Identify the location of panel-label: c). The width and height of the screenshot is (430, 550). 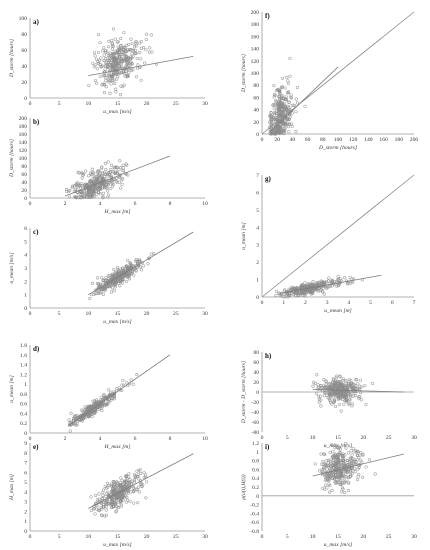
(36, 232).